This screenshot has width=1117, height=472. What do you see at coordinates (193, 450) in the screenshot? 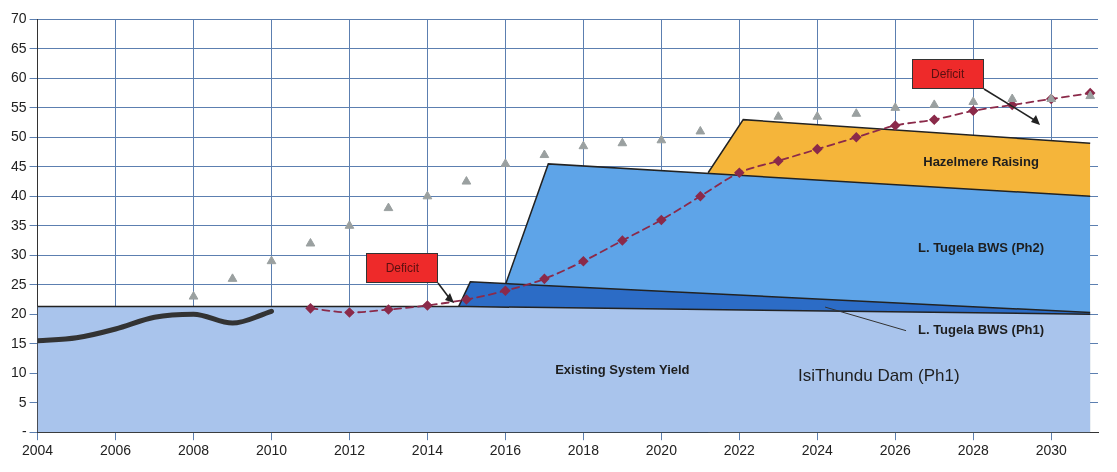
I see `x-tick-label: 2008` at bounding box center [193, 450].